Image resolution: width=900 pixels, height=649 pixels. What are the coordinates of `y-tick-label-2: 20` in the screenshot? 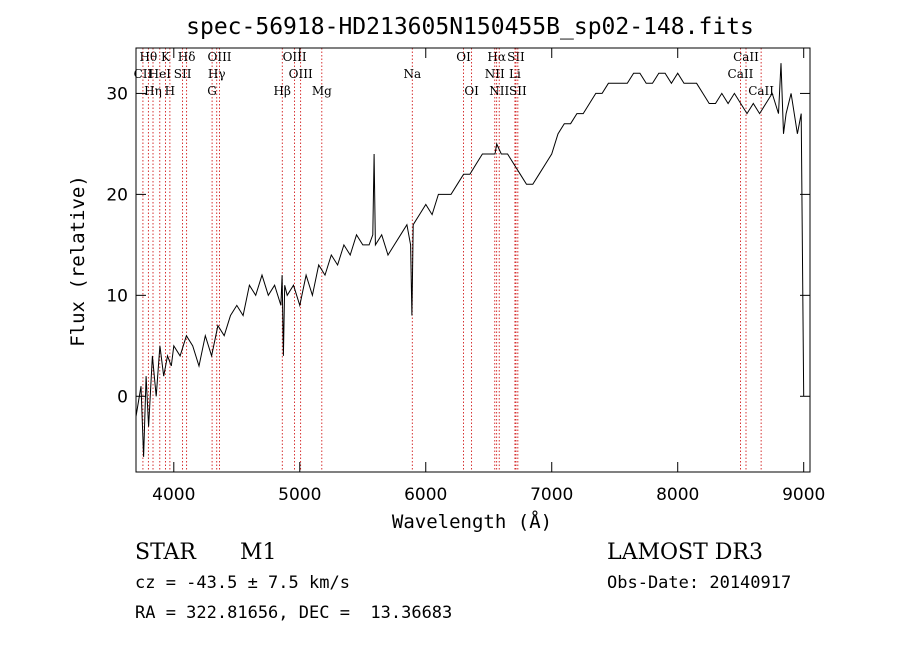 It's located at (117, 195).